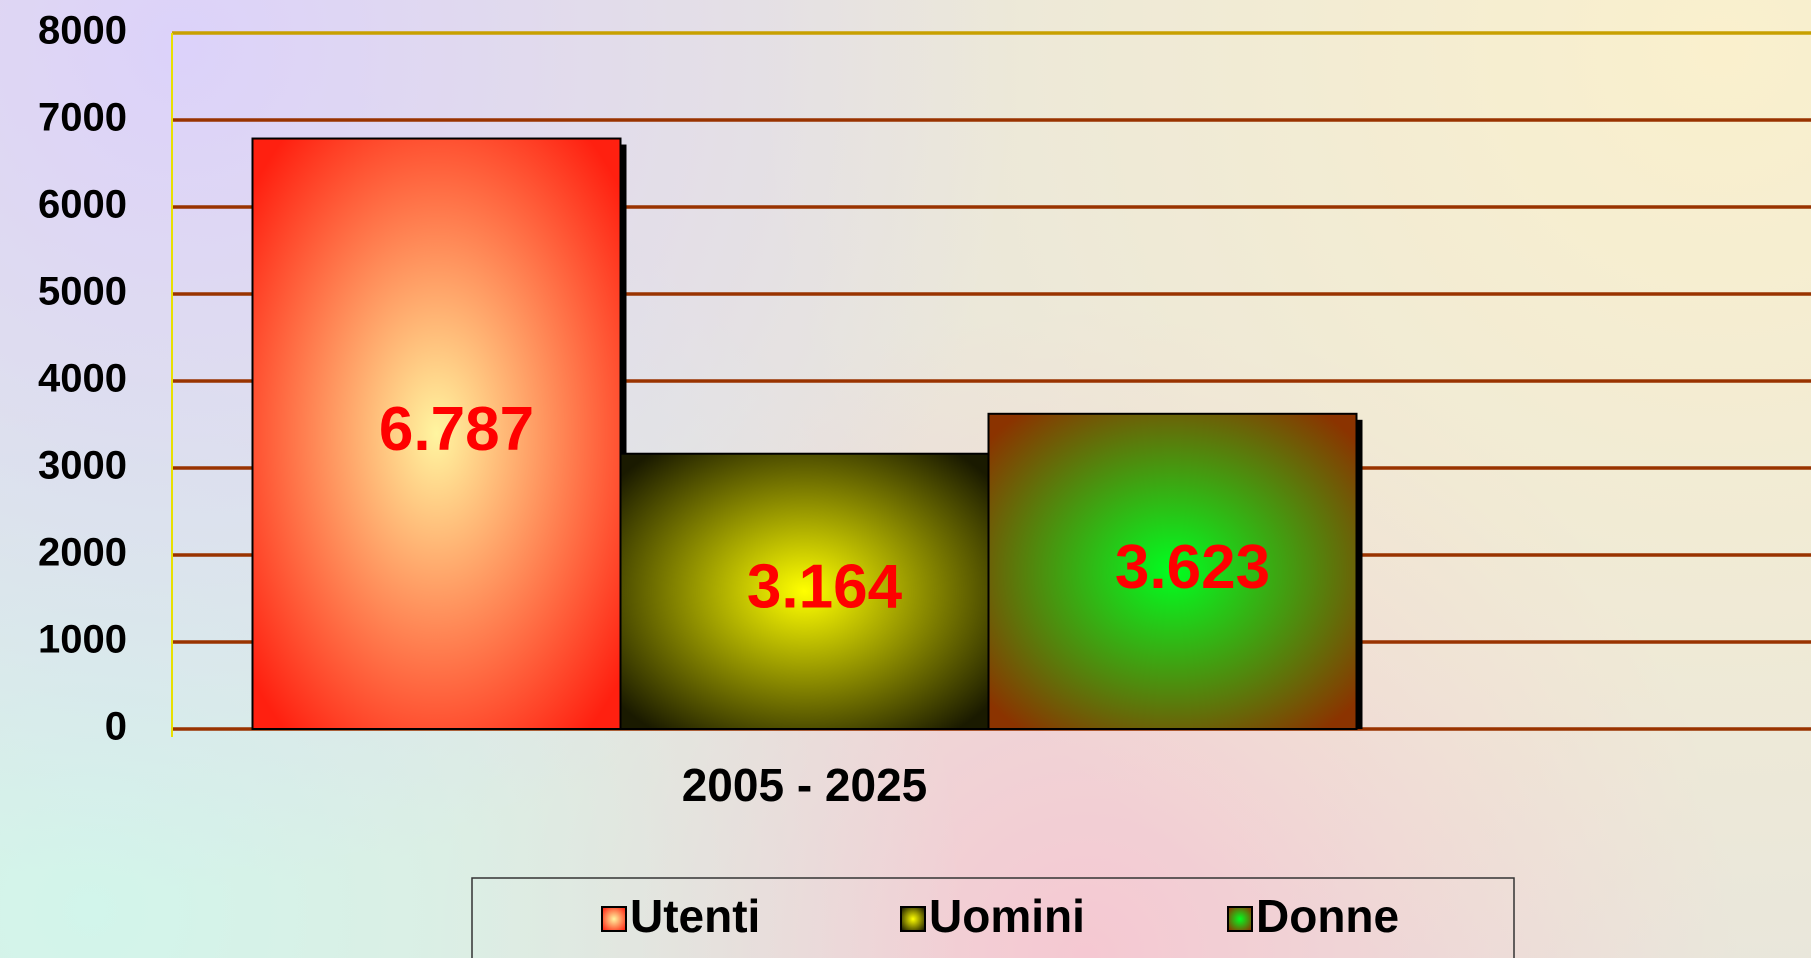 The width and height of the screenshot is (1811, 958). I want to click on data-label: 3.623, so click(1192, 567).